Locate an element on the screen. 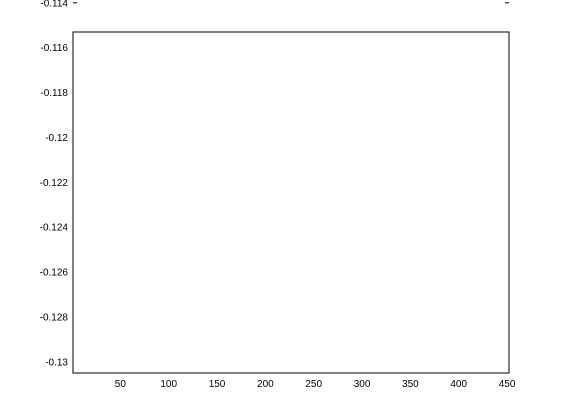 This screenshot has width=562, height=420. x-tick-label: 450 is located at coordinates (507, 384).